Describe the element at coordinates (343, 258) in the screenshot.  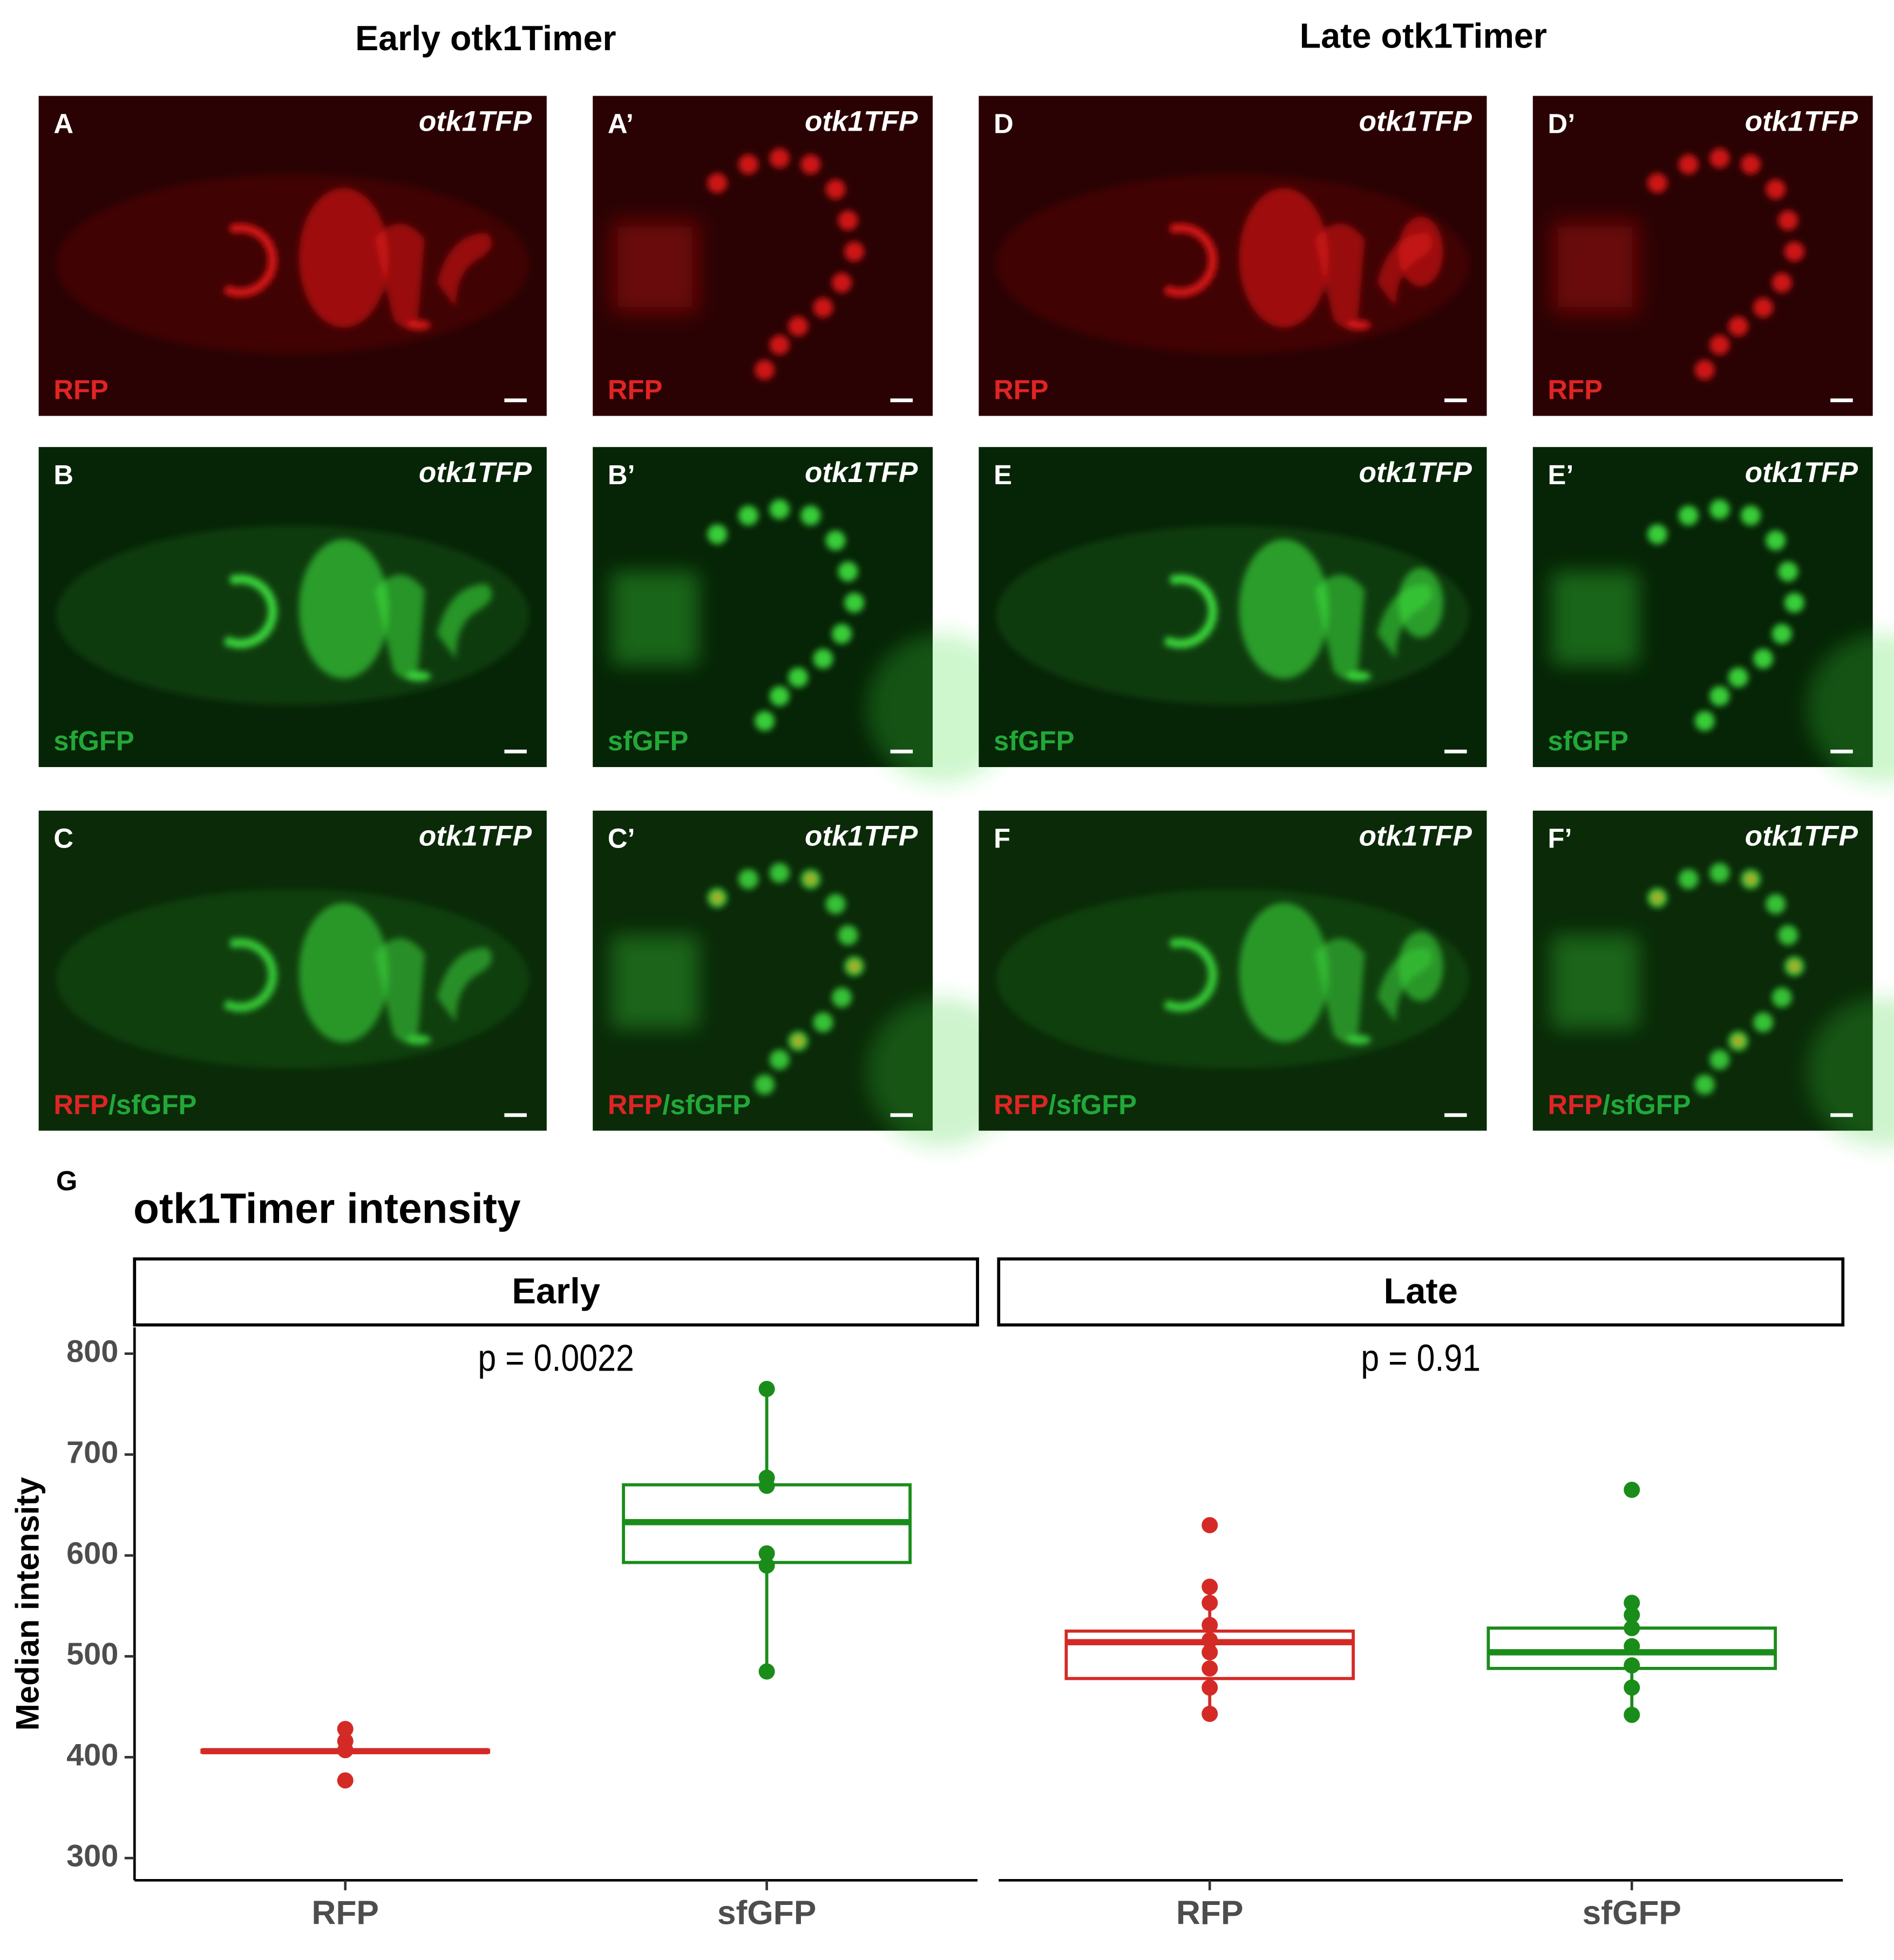
I see `gut` at that location.